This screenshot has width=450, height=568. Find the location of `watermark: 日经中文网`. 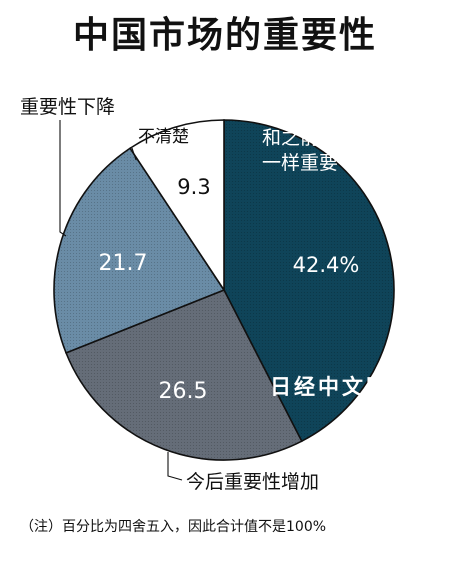

watermark: 日经中文网 is located at coordinates (330, 387).